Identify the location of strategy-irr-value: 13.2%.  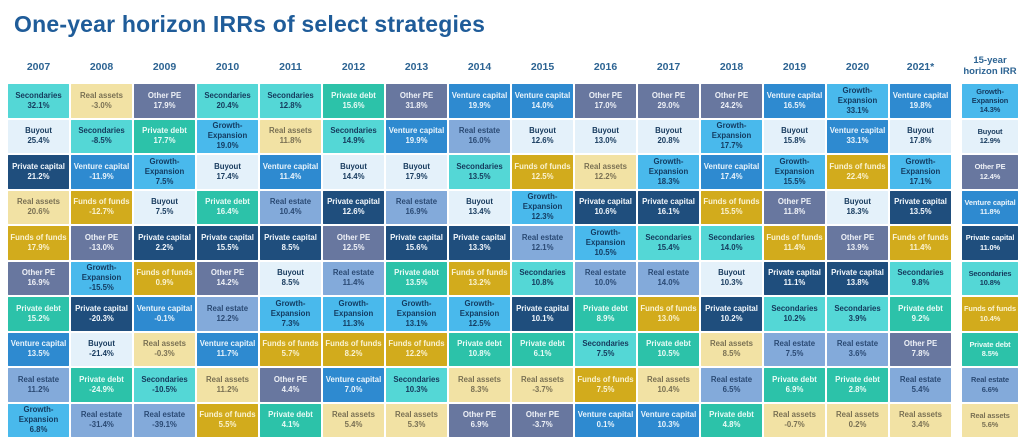
(479, 283).